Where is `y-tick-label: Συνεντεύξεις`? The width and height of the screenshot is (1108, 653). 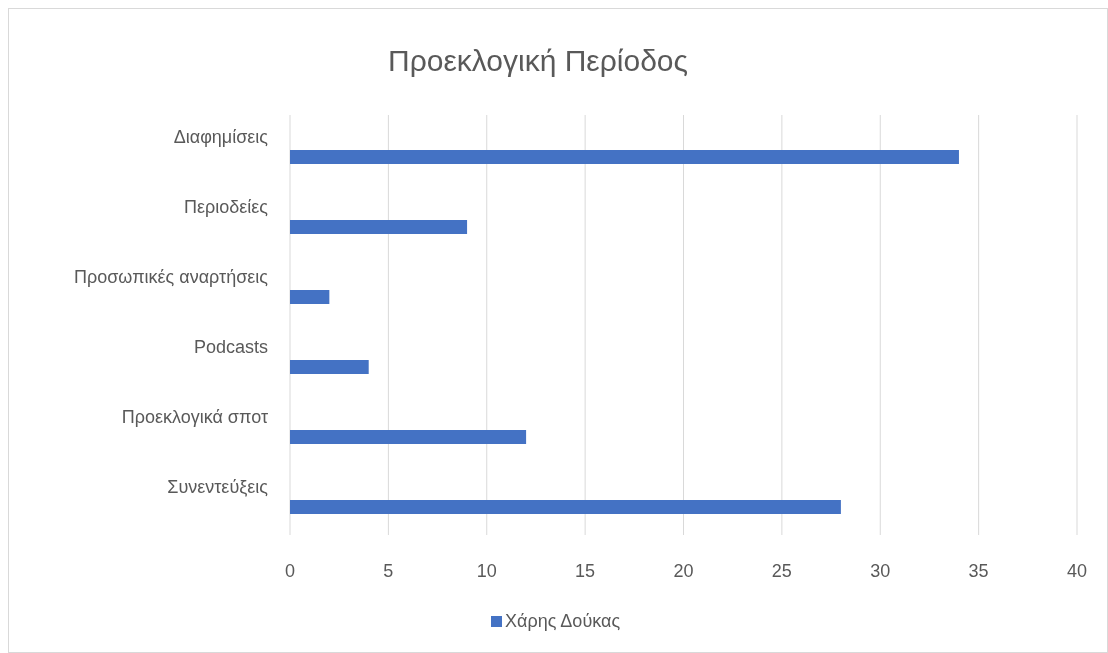 y-tick-label: Συνεντεύξεις is located at coordinates (218, 486).